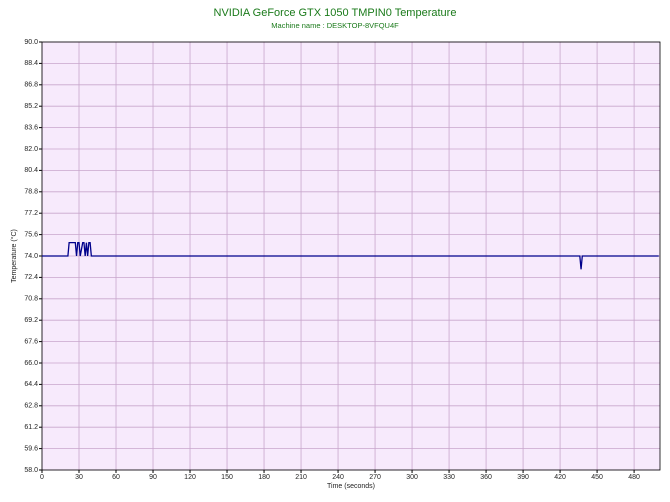  I want to click on y-tick-label: 90.0, so click(31, 42).